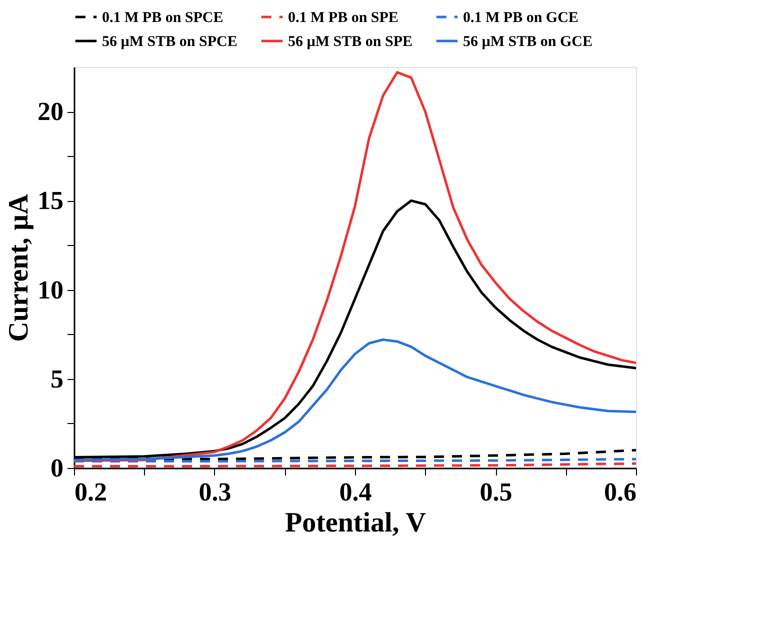  I want to click on y-tick-label: 15, so click(51, 201).